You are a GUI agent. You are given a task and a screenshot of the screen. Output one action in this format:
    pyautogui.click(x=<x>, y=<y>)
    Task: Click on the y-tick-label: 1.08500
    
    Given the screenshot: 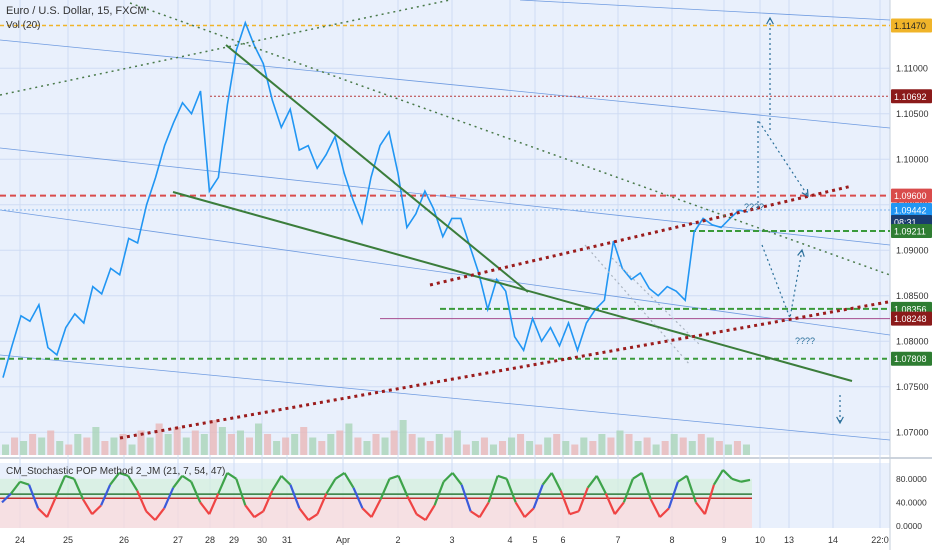 What is the action you would take?
    pyautogui.click(x=912, y=296)
    